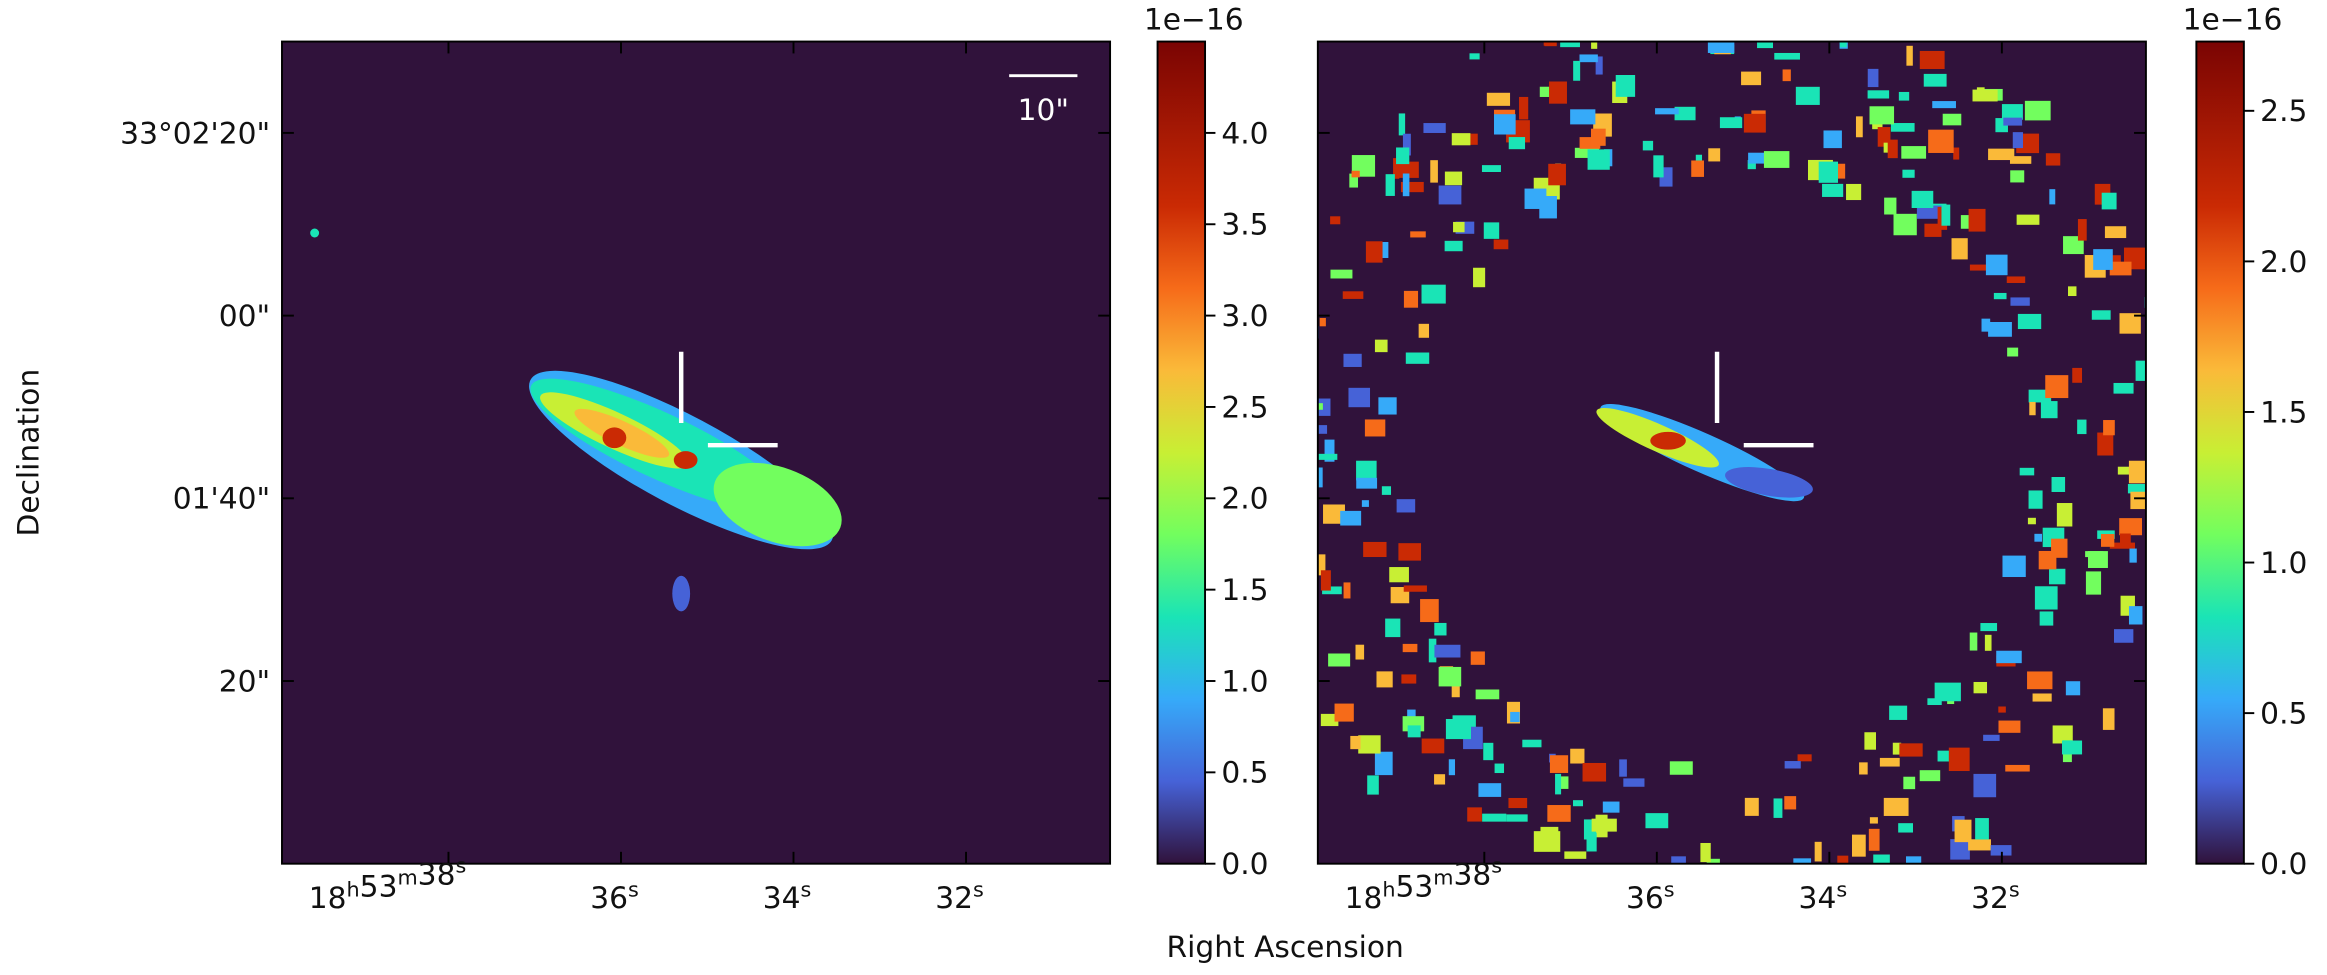 Image resolution: width=2327 pixels, height=975 pixels. I want to click on y-axis-label: Declination, so click(28, 453).